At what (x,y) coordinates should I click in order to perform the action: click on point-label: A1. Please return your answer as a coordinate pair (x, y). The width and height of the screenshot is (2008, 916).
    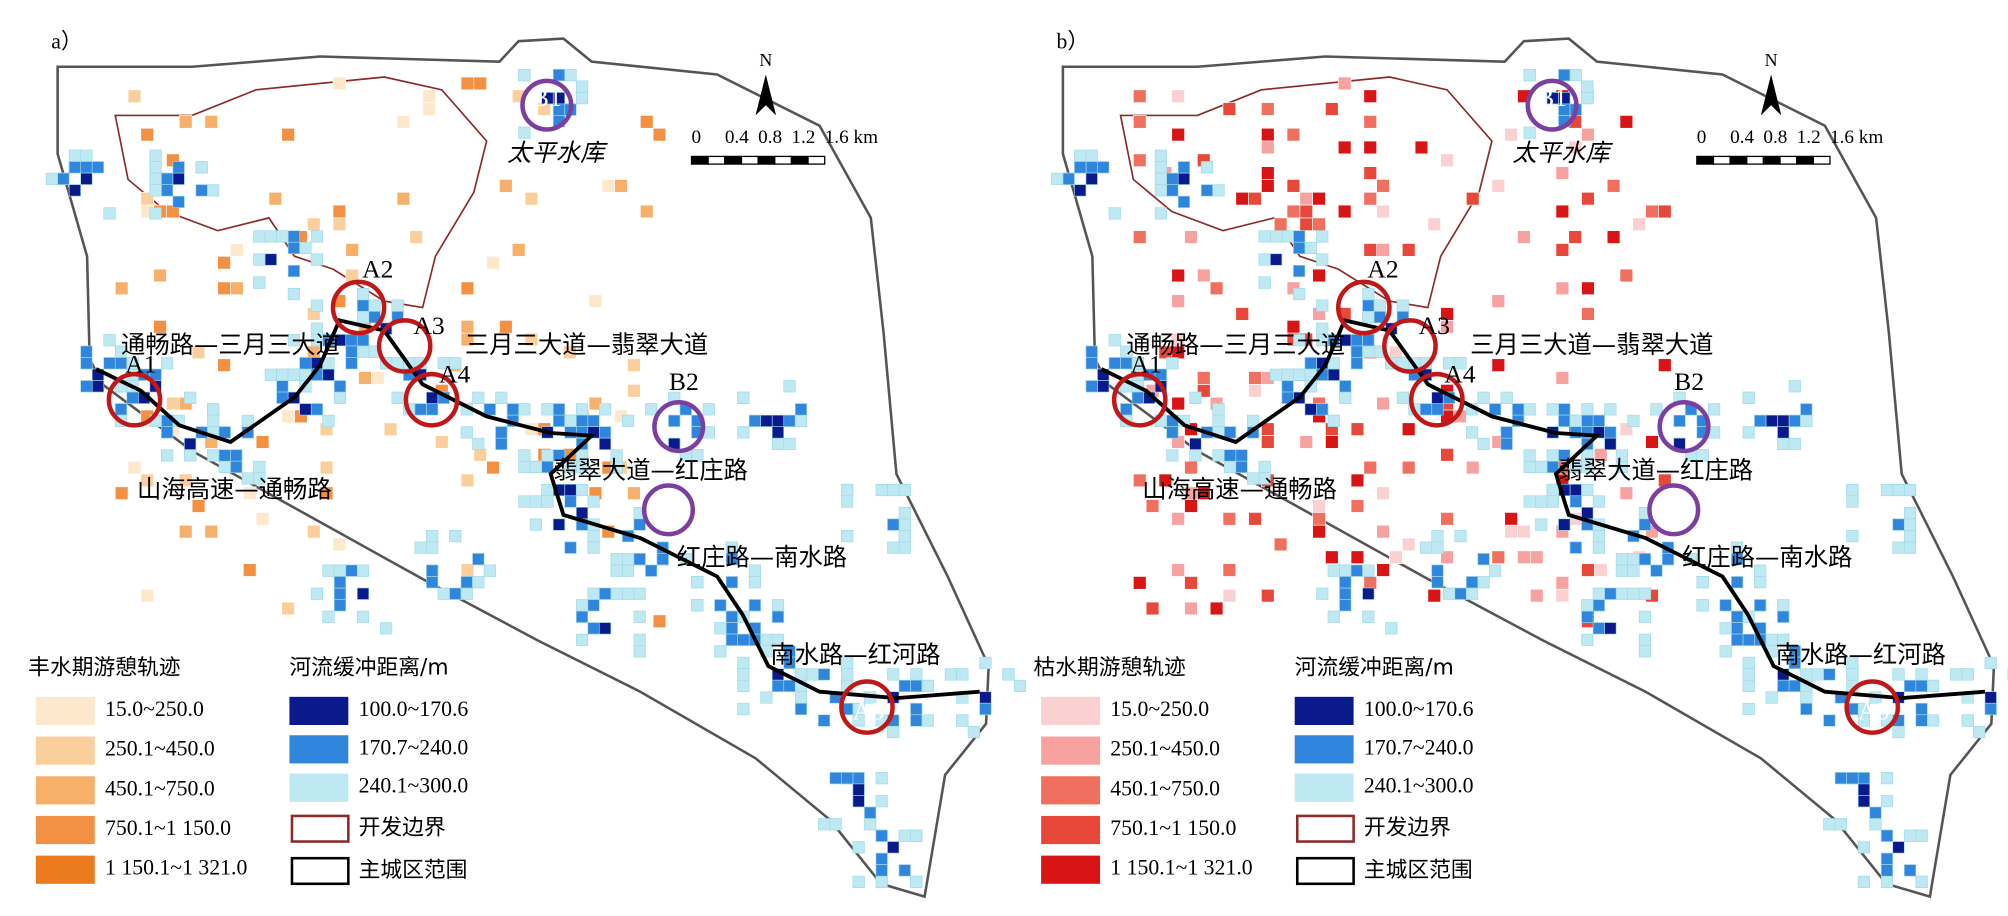
    Looking at the image, I should click on (1145, 363).